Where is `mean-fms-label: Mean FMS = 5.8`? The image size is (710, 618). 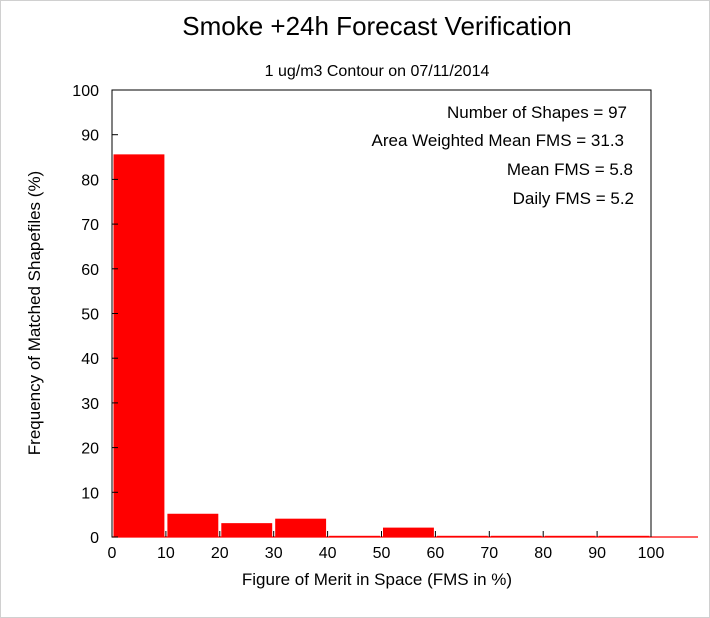
mean-fms-label: Mean FMS = 5.8 is located at coordinates (570, 169).